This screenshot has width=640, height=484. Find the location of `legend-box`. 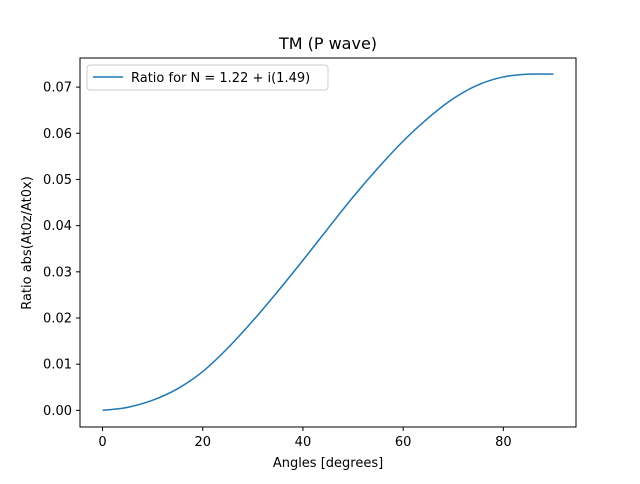

legend-box is located at coordinates (207, 77).